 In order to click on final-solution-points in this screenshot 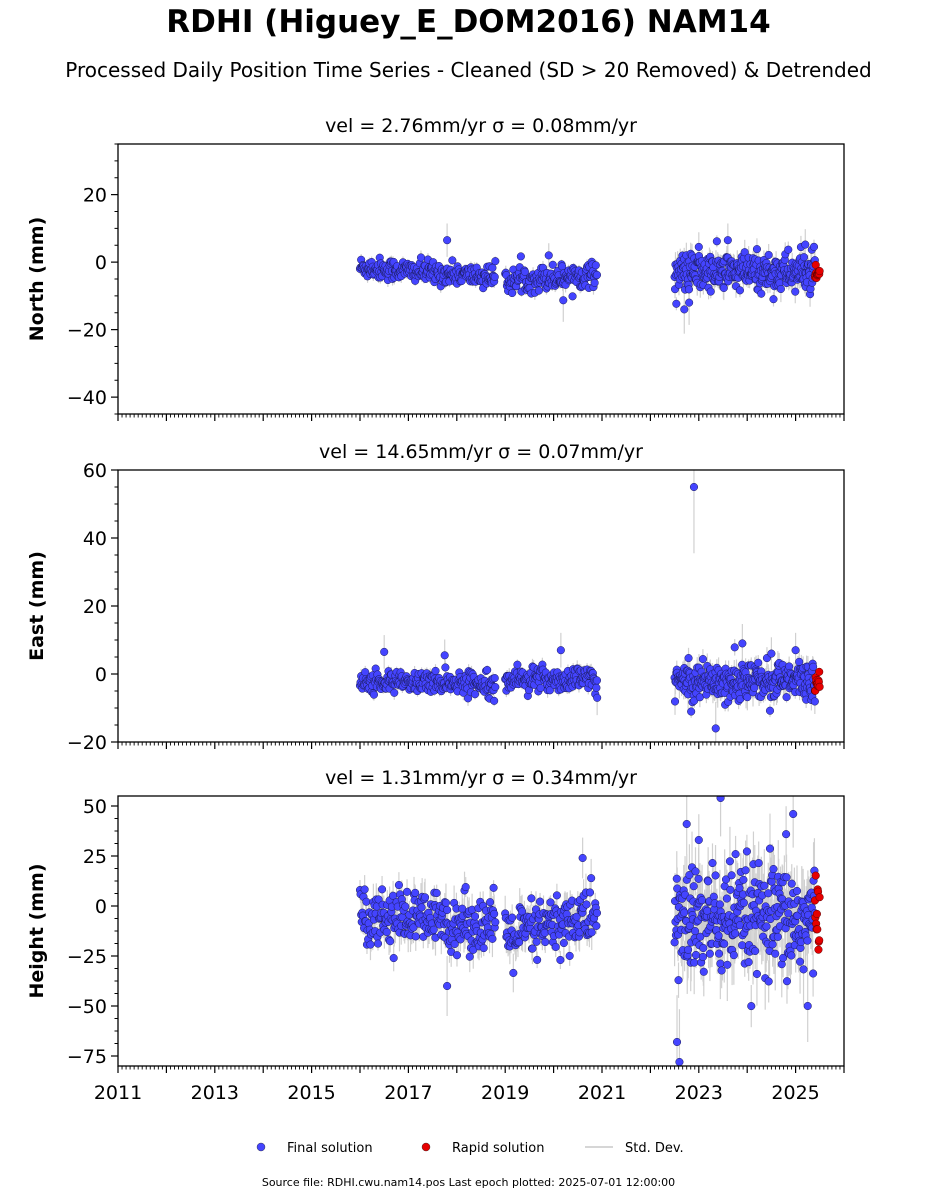, I will do `click(587, 931)`.